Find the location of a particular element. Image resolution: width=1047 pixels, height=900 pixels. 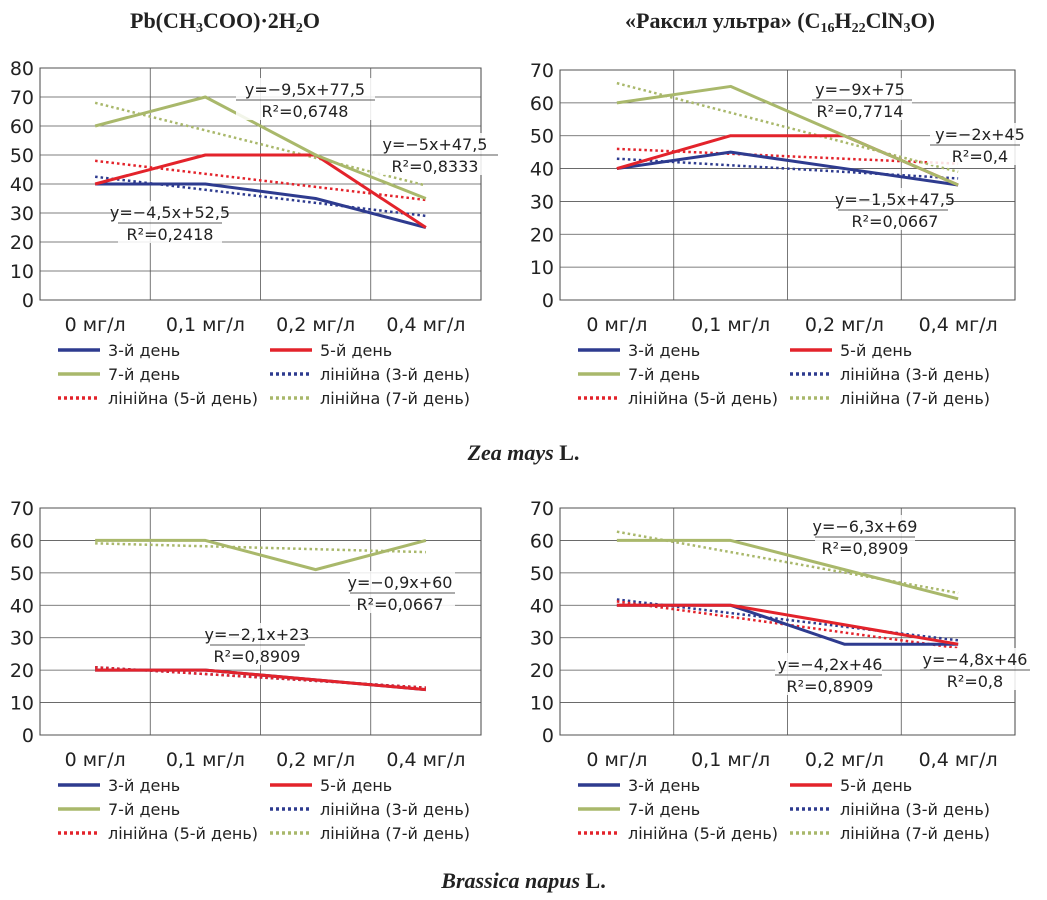

trendline-equation: y=−5x+47,5 is located at coordinates (435, 144).